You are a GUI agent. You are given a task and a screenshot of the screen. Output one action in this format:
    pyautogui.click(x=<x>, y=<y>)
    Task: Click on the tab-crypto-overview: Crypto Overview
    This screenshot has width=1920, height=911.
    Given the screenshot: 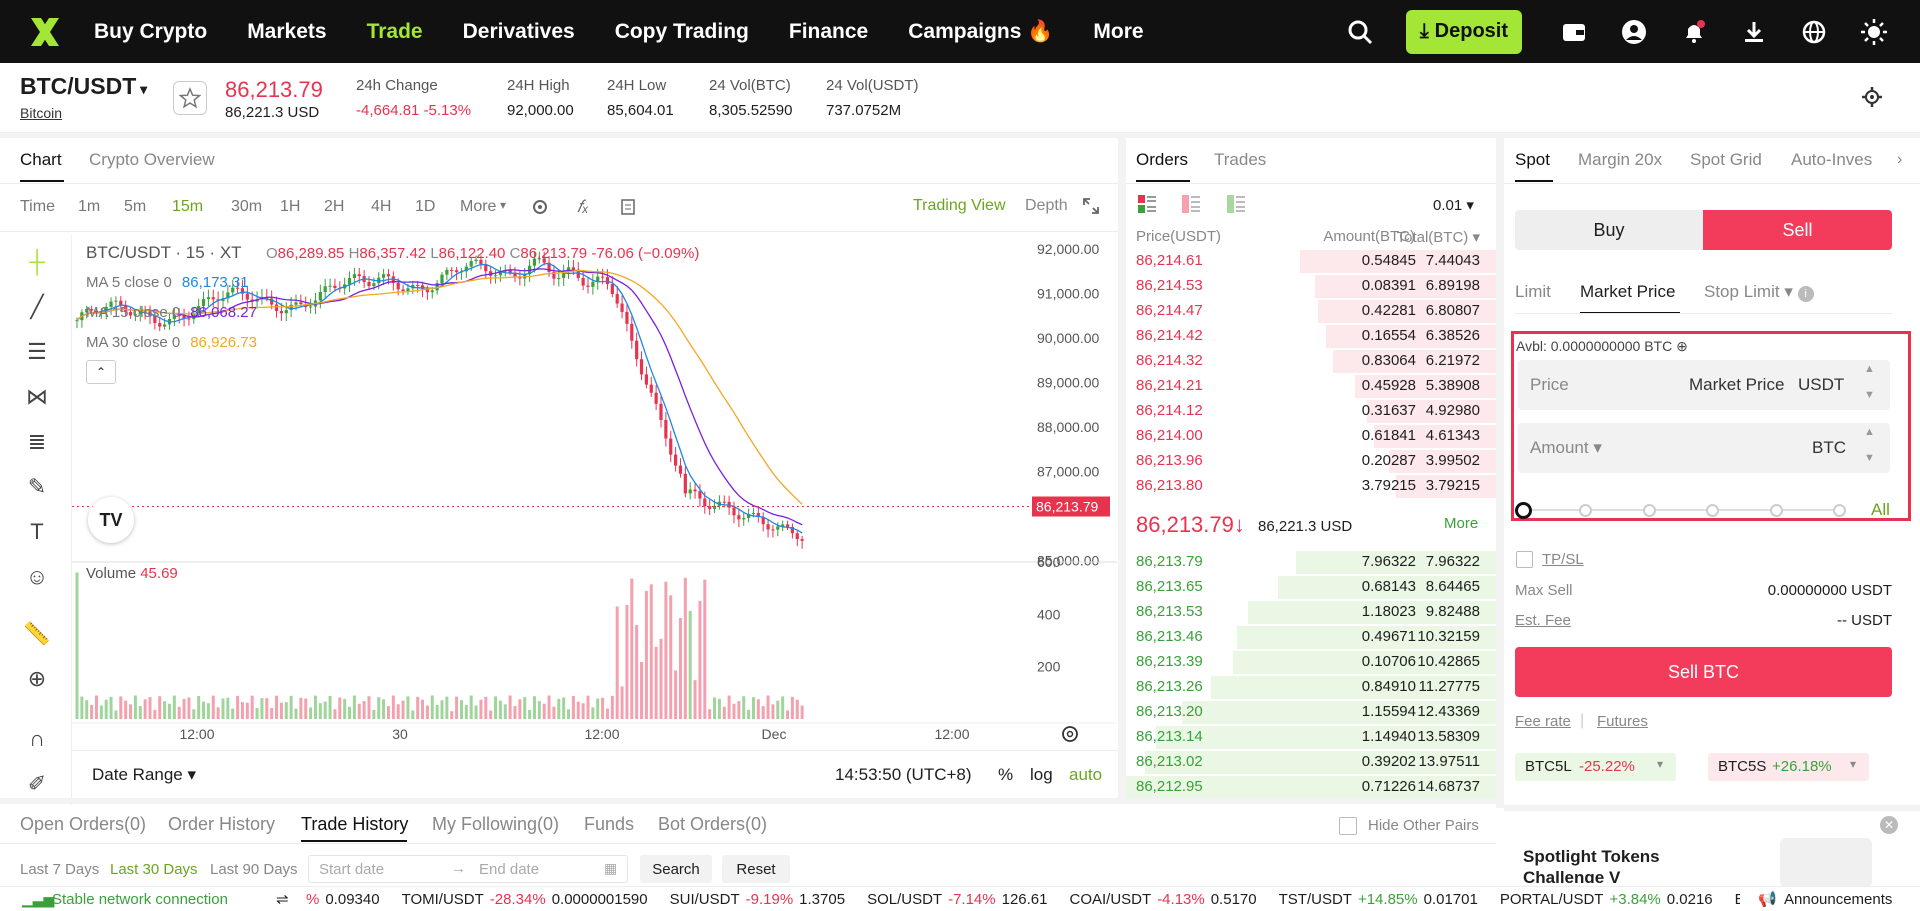 What is the action you would take?
    pyautogui.click(x=152, y=159)
    